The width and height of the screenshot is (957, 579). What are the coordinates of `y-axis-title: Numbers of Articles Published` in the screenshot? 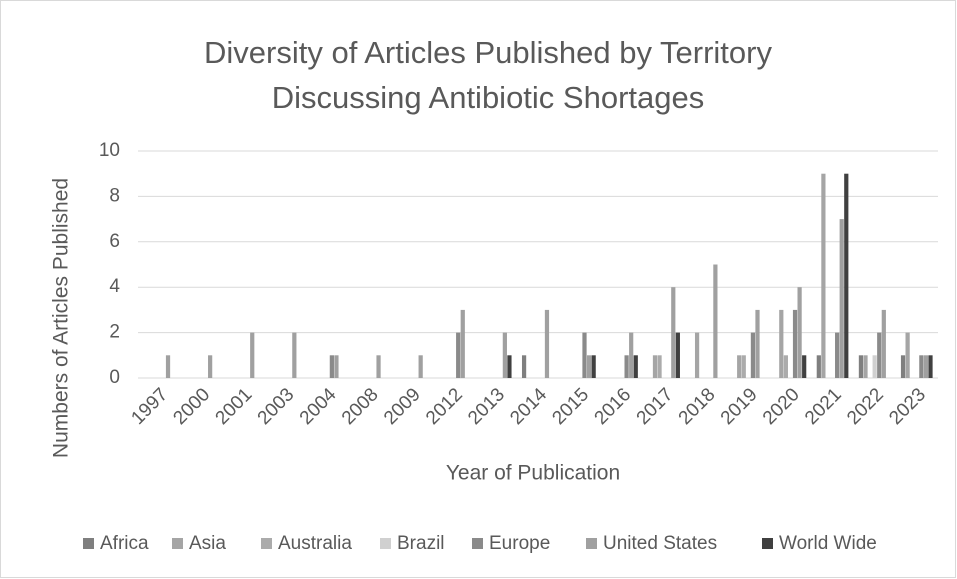 It's located at (61, 318).